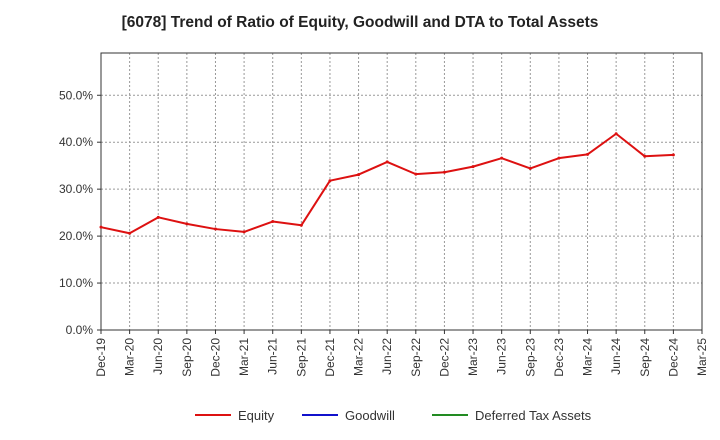  I want to click on x-tick-label: Sep-23, so click(530, 357).